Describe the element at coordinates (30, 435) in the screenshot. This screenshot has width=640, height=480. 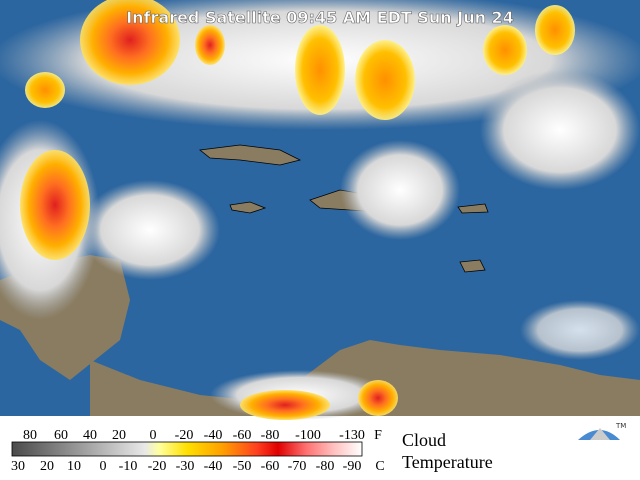
I see `fahrenheit-label: 80` at that location.